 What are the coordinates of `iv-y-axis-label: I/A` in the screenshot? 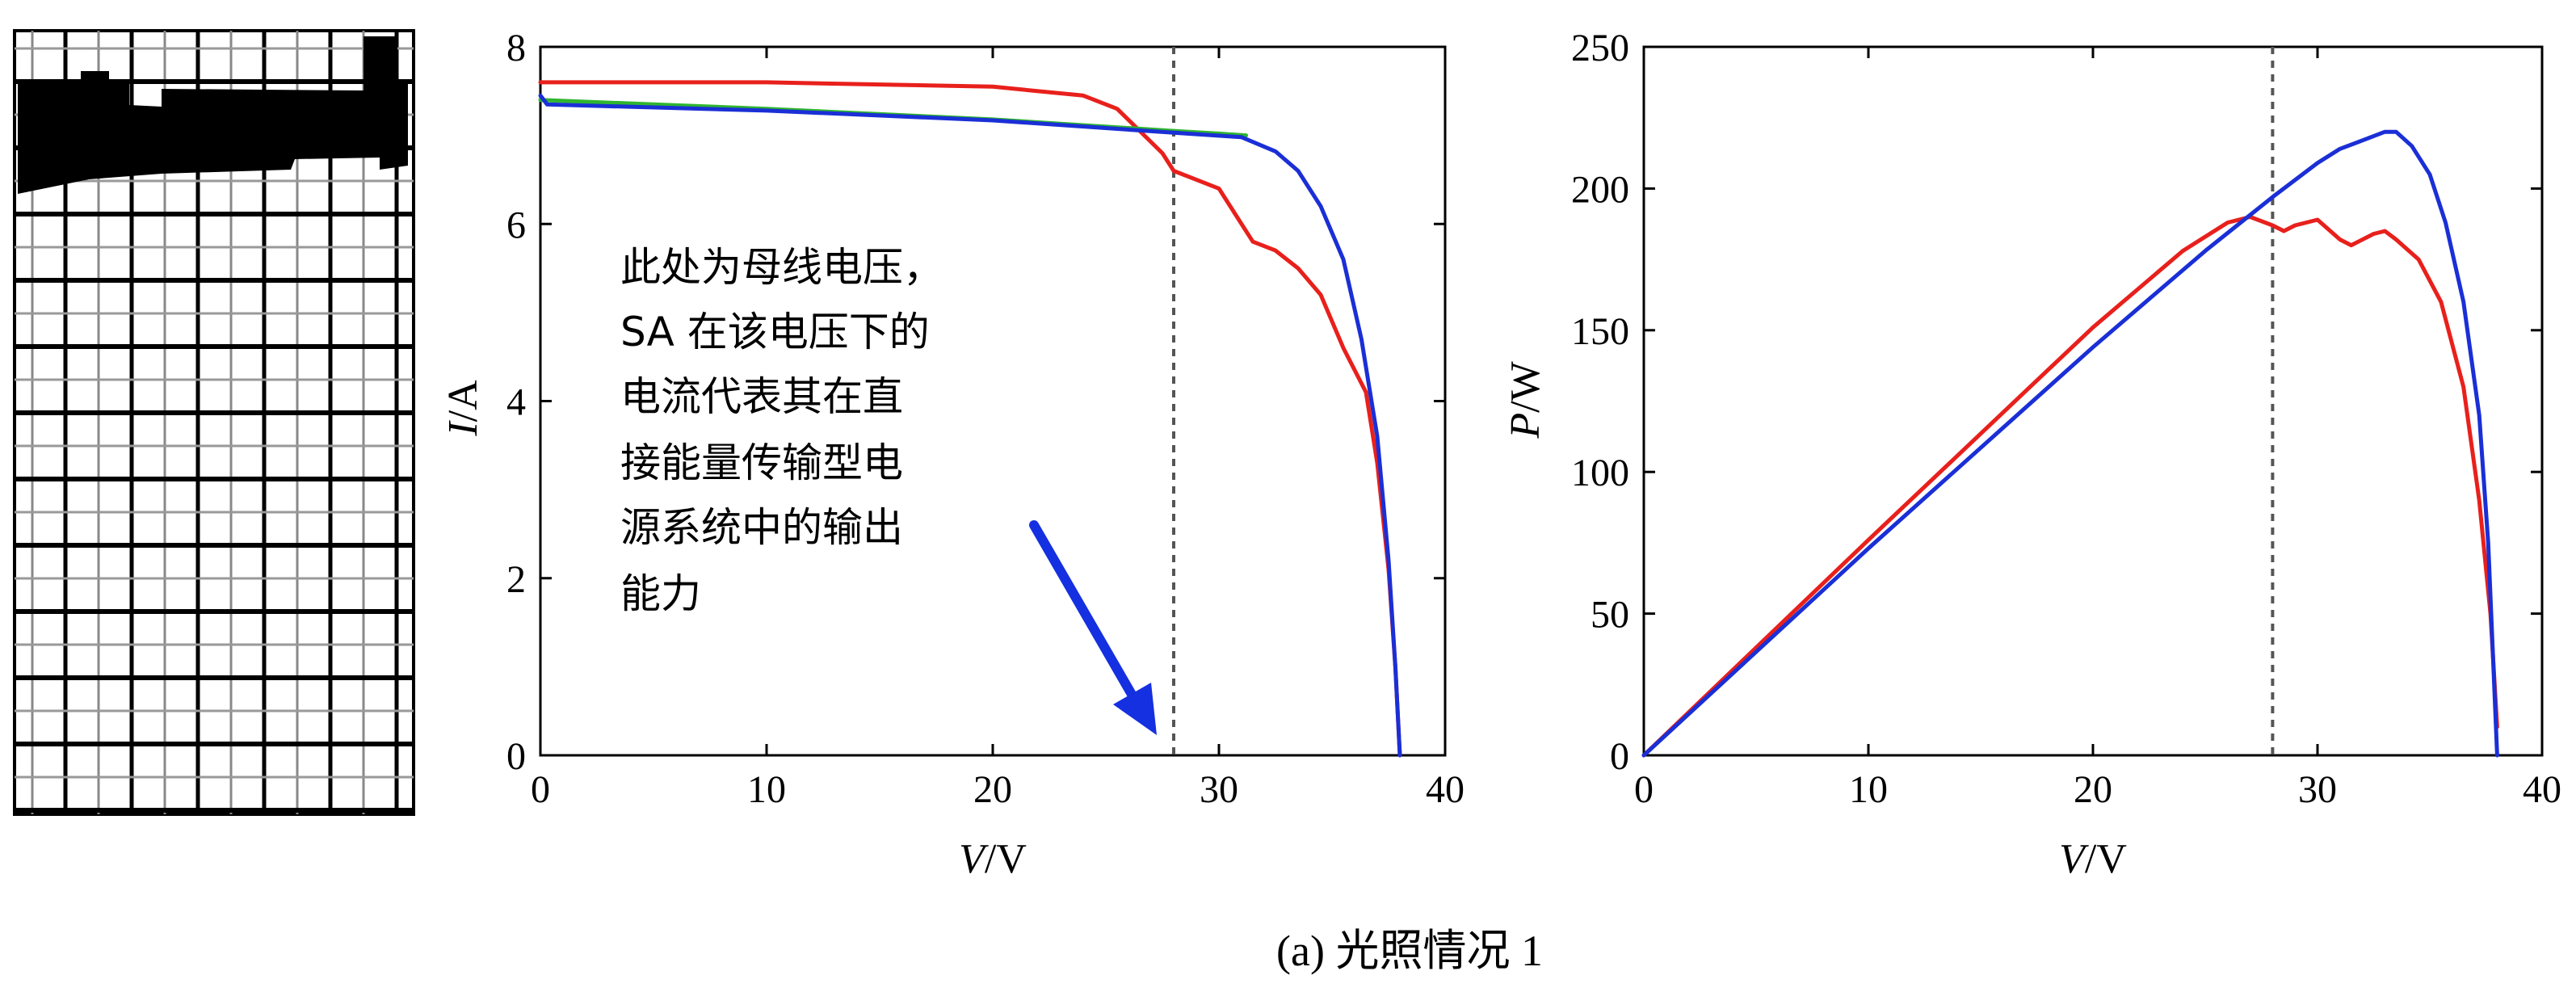 It's located at (463, 408).